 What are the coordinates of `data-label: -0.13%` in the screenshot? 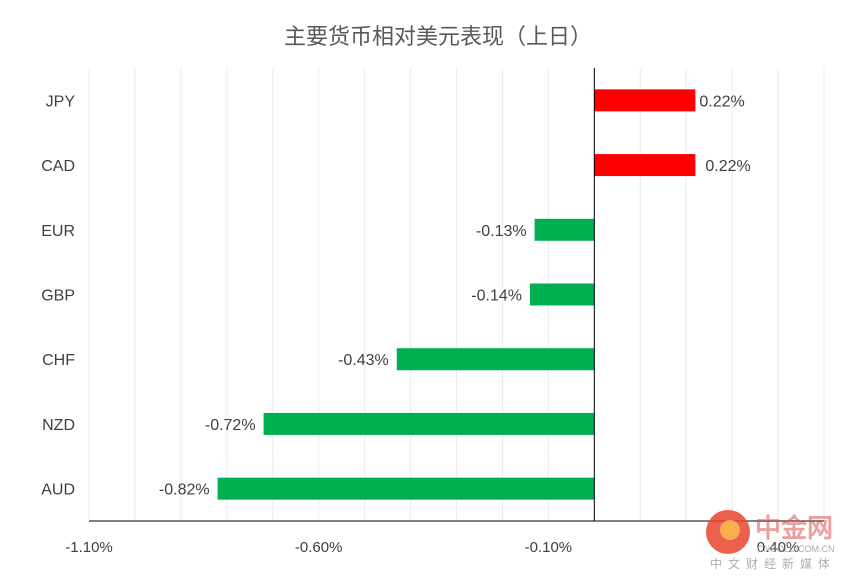 It's located at (501, 231).